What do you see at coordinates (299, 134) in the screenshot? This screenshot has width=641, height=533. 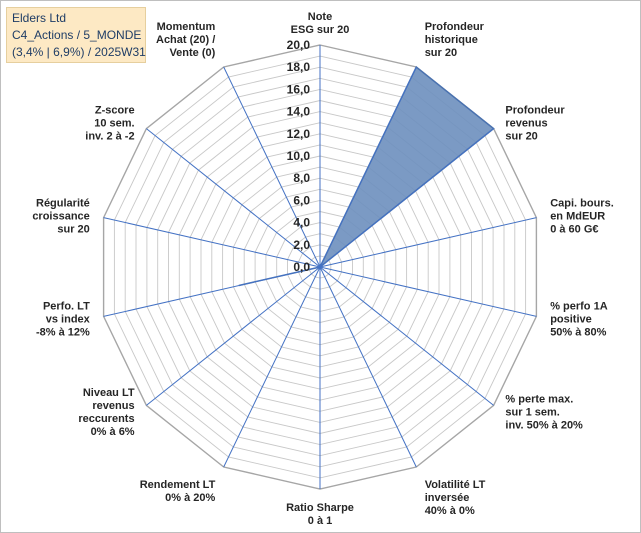 I see `axis-tick-label: 12,0` at bounding box center [299, 134].